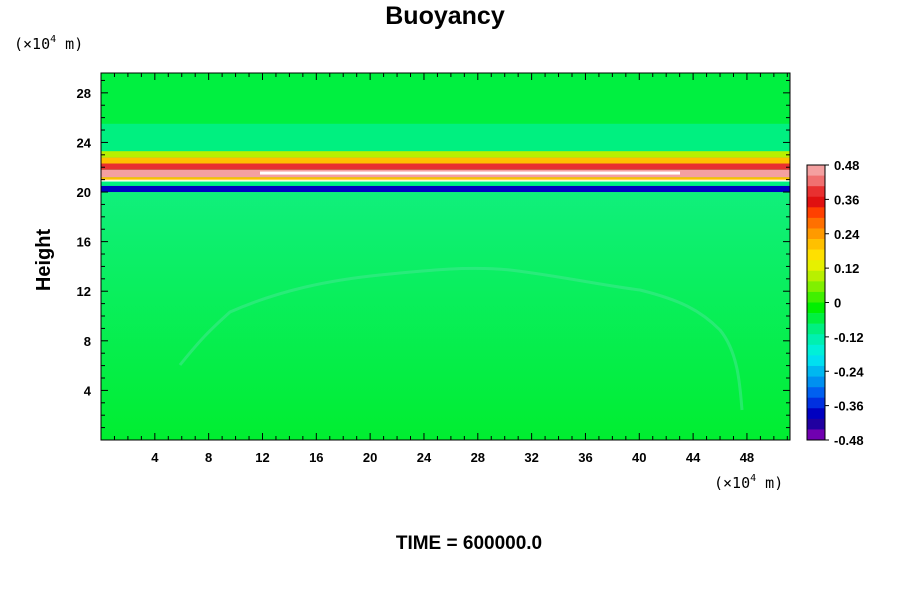  What do you see at coordinates (849, 337) in the screenshot?
I see `colorbar-label: -0.12` at bounding box center [849, 337].